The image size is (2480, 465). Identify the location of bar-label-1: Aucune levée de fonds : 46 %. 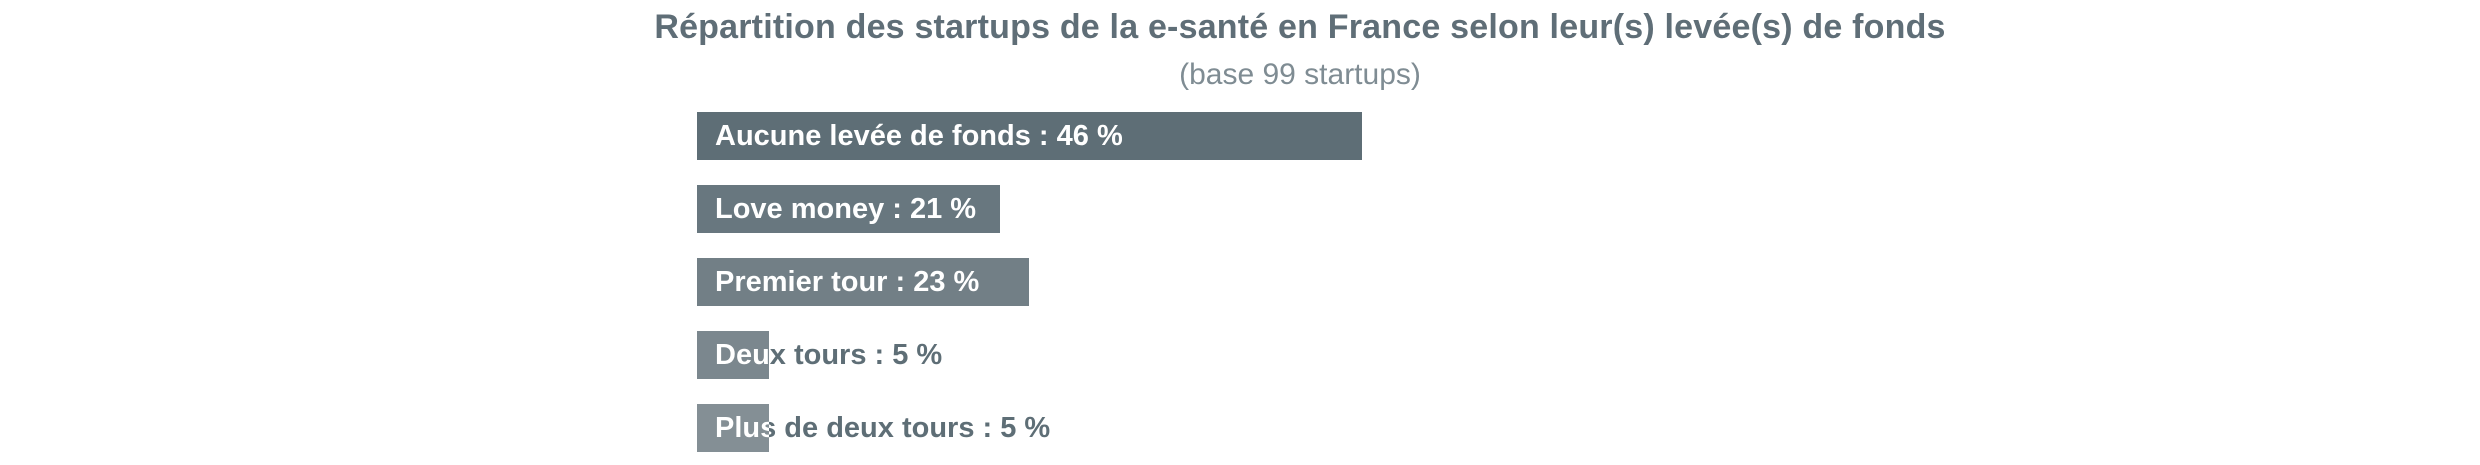
(919, 136).